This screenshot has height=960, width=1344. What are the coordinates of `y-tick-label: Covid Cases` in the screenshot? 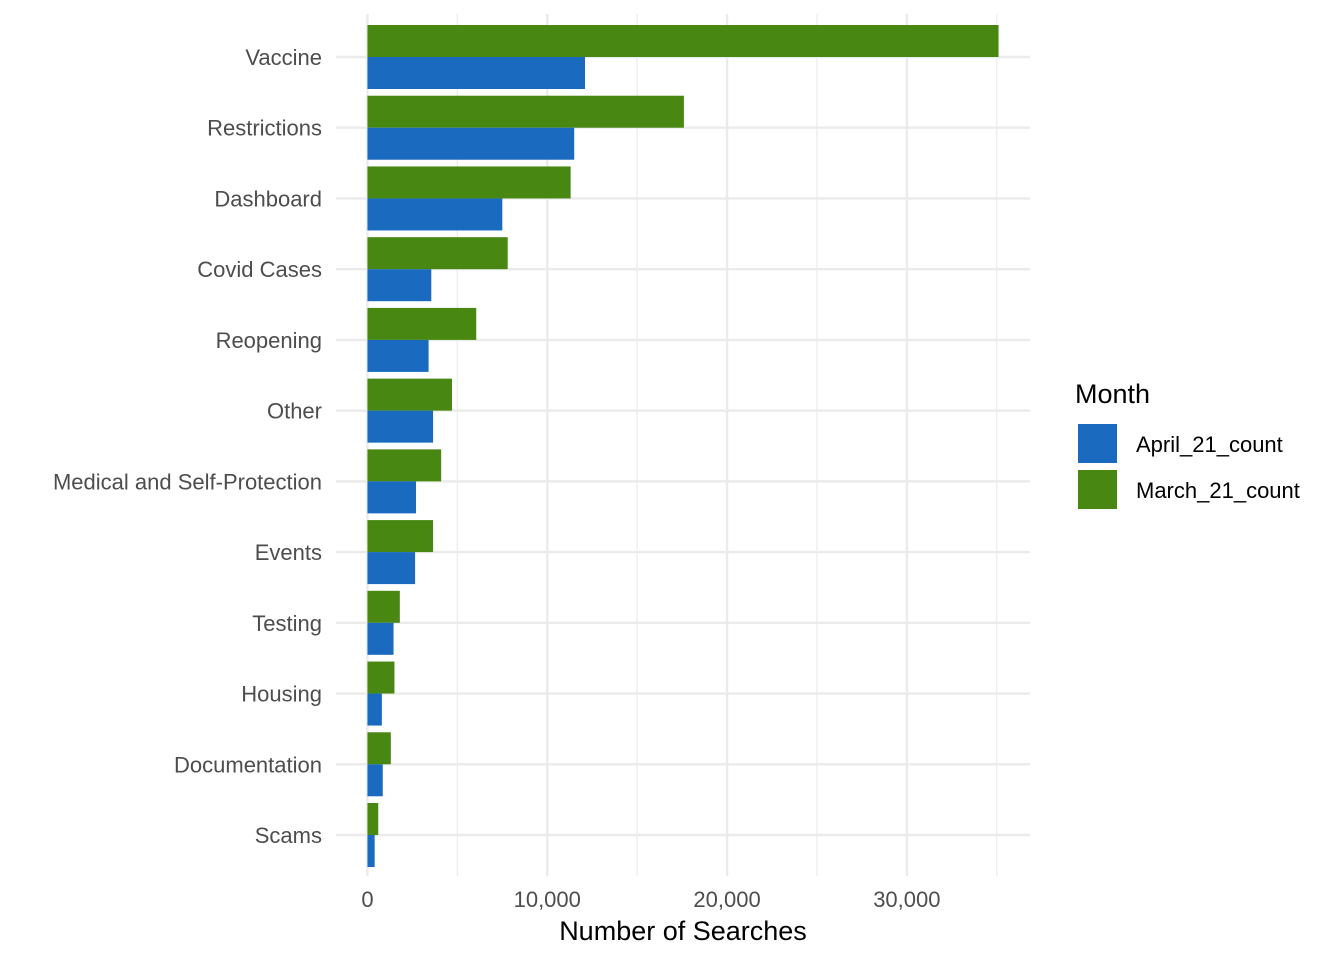 It's located at (259, 269).